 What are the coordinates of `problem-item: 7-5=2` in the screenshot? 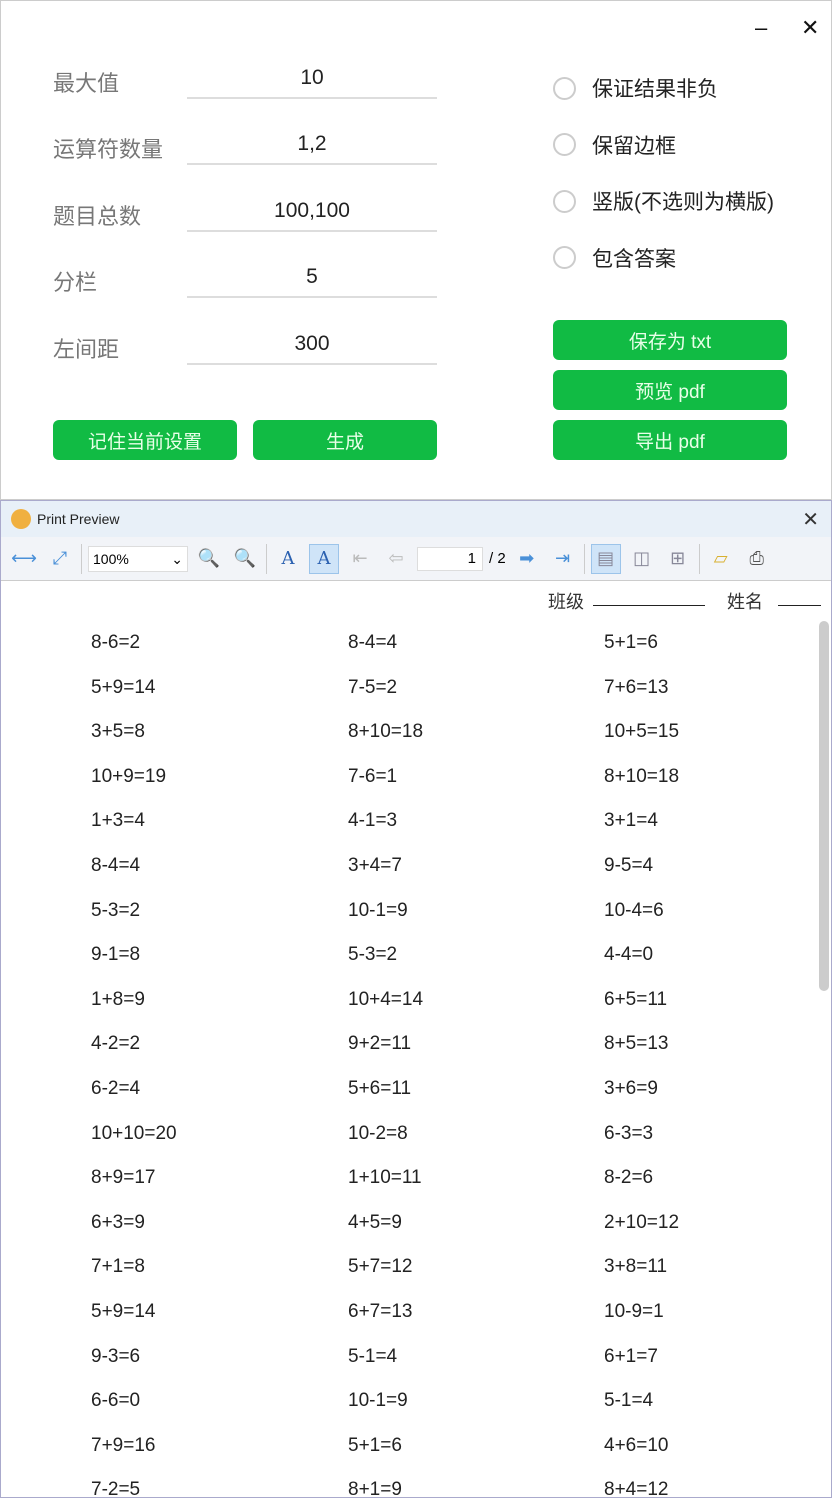 It's located at (373, 687).